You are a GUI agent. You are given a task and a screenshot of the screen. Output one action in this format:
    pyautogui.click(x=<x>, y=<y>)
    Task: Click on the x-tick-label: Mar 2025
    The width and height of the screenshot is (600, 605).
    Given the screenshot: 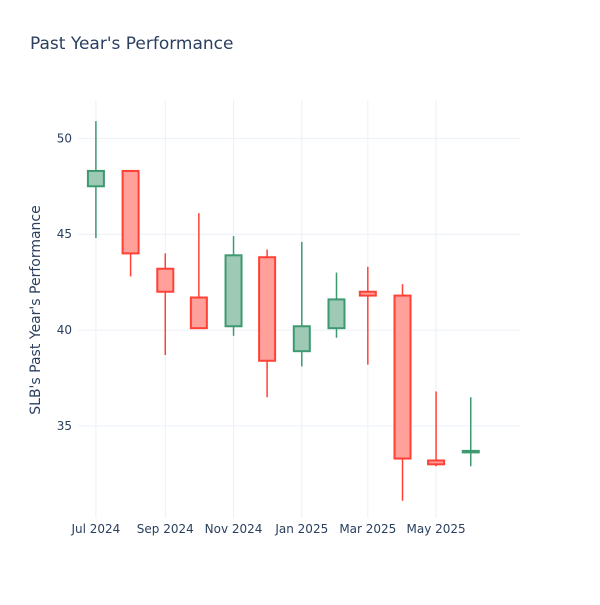 What is the action you would take?
    pyautogui.click(x=367, y=529)
    